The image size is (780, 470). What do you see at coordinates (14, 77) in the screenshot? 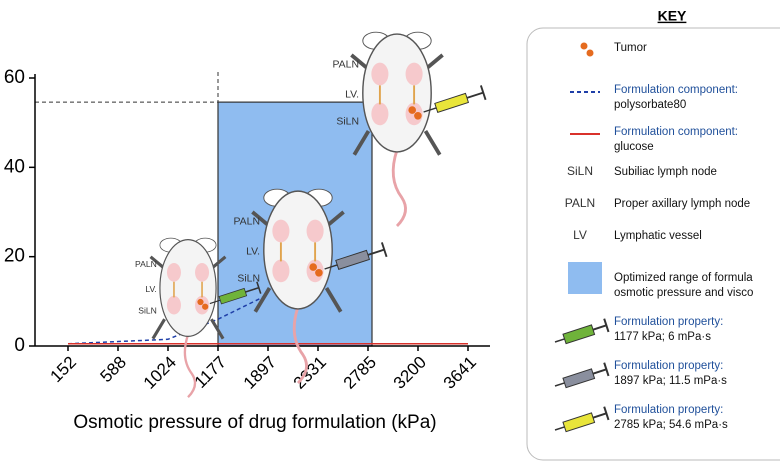
I see `y-tick-label: 60` at bounding box center [14, 77].